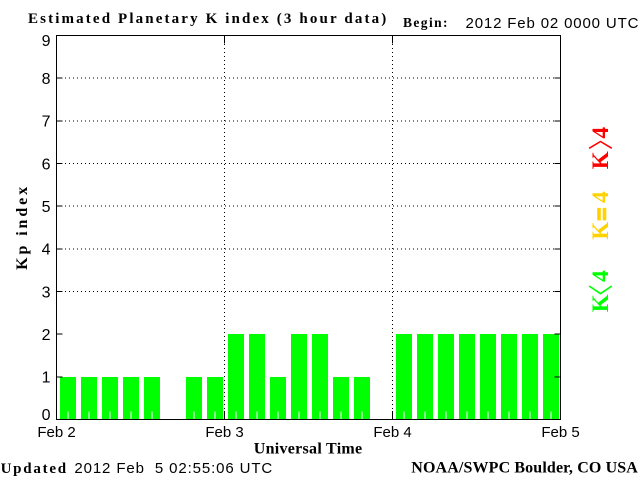  I want to click on svg-text: 2, so click(46, 335).